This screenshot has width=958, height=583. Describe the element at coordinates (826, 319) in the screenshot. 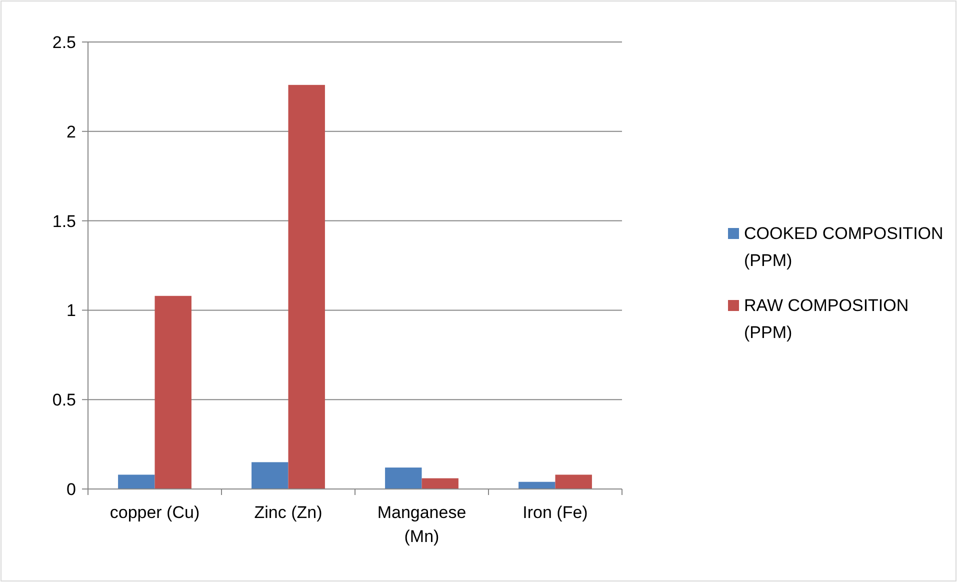

I see `legend-label: RAW COMPOSITION (PPM)` at that location.